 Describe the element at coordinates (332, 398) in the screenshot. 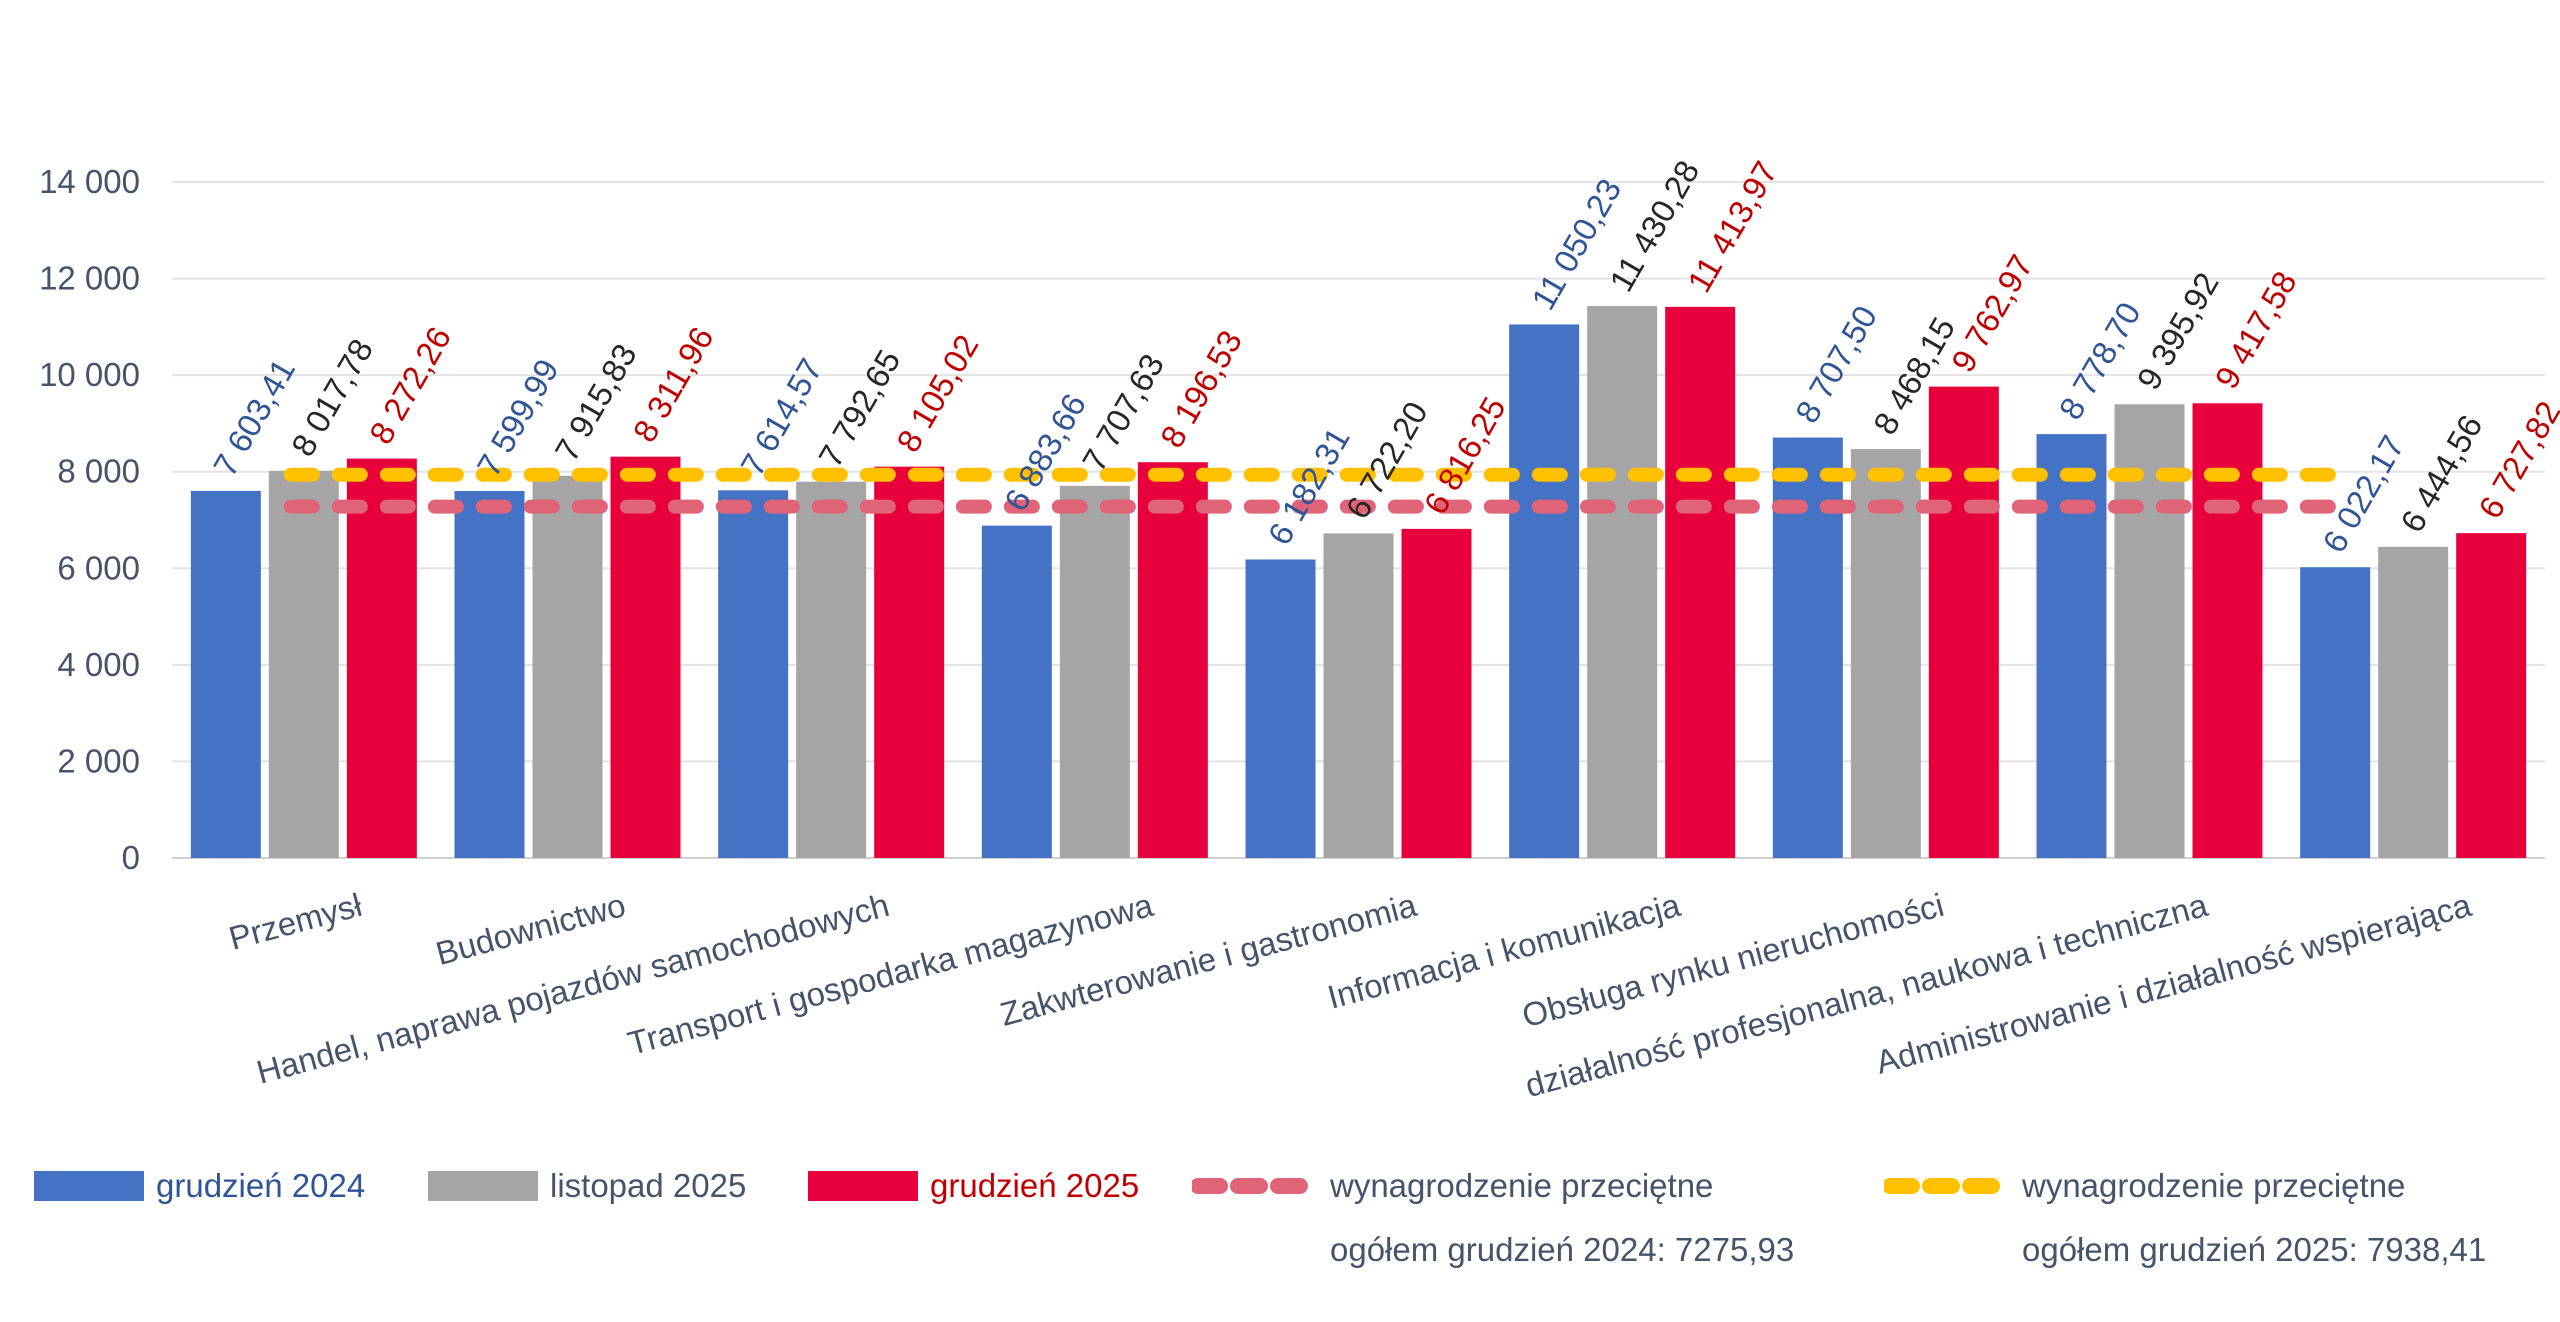

I see `data-label: 8 017,78` at that location.